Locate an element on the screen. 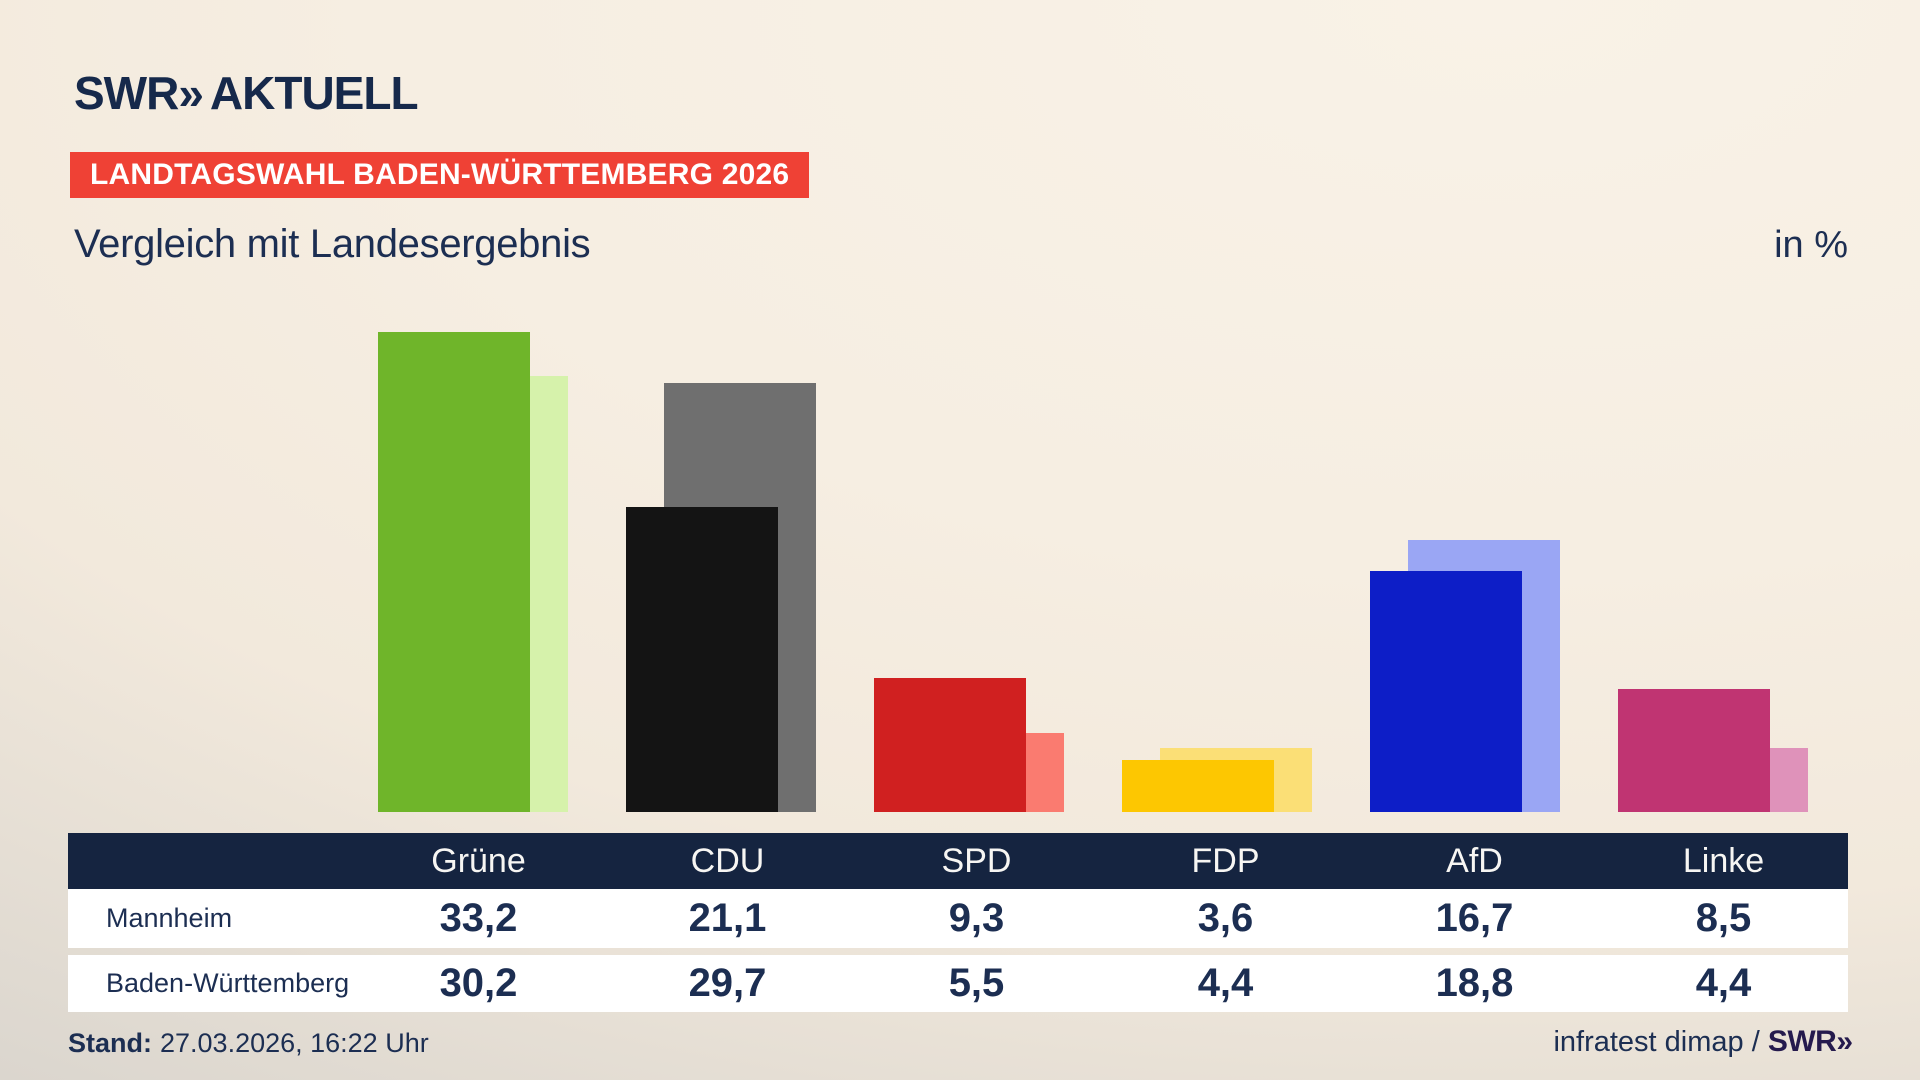 The height and width of the screenshot is (1080, 1920). chart-title: Vergleich mit Landesergebnis is located at coordinates (332, 244).